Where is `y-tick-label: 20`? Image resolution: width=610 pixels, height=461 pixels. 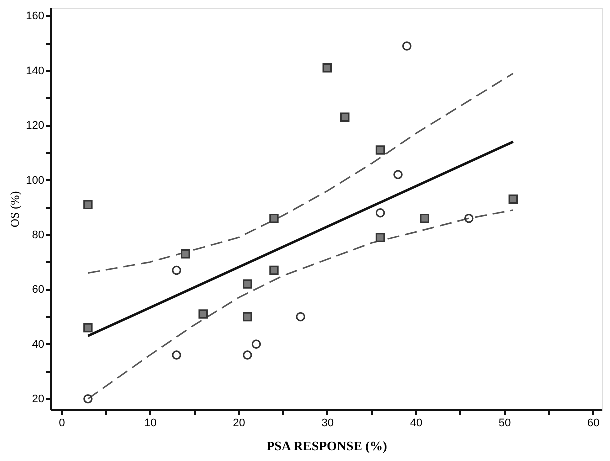
y-tick-label: 20 is located at coordinates (38, 400).